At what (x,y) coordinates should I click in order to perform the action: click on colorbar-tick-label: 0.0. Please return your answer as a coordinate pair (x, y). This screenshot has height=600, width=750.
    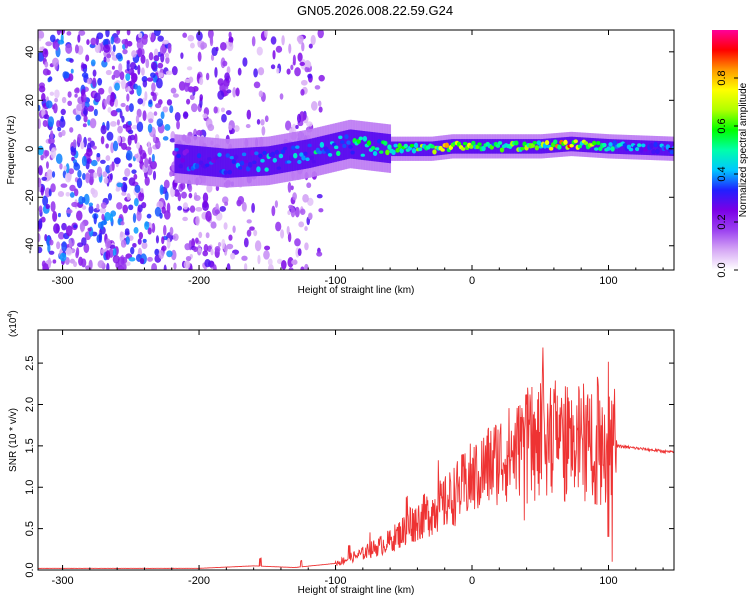
    Looking at the image, I should click on (722, 269).